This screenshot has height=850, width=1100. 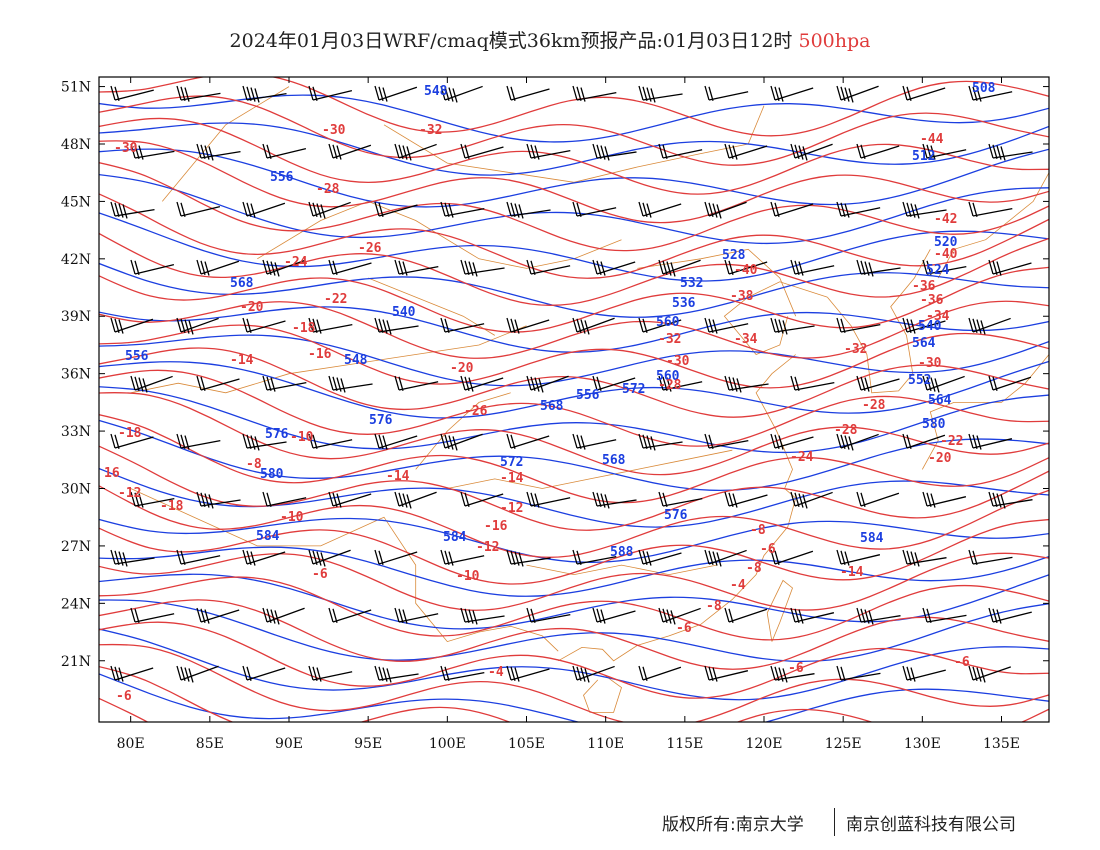 What do you see at coordinates (919, 380) in the screenshot?
I see `height-contour-label: 552` at bounding box center [919, 380].